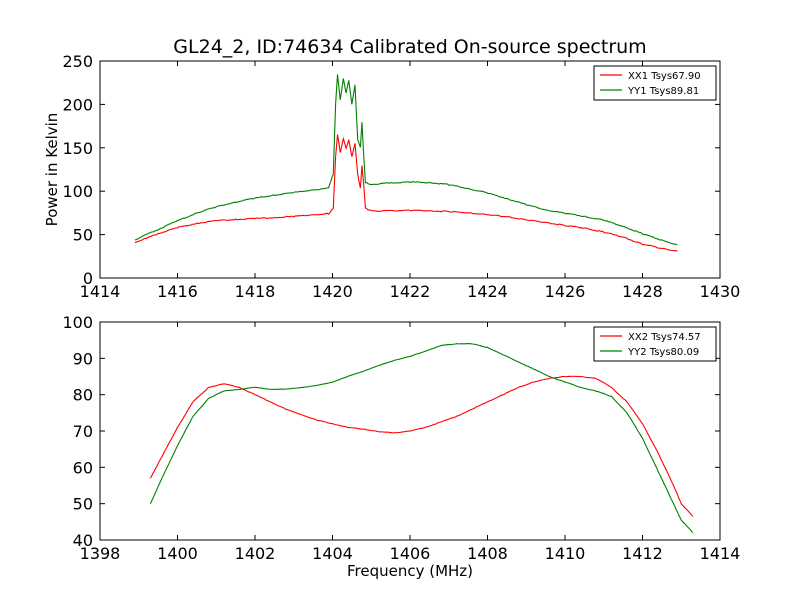 The width and height of the screenshot is (800, 600). Describe the element at coordinates (664, 76) in the screenshot. I see `legend-entry: XX1 Tsys67.90` at that location.